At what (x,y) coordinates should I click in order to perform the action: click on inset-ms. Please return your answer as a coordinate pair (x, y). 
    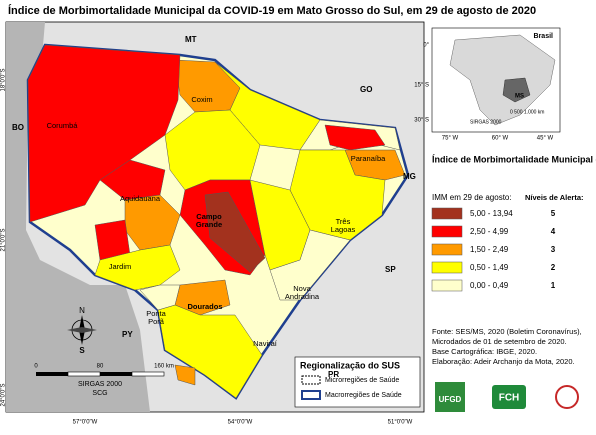
    Looking at the image, I should click on (516, 90).